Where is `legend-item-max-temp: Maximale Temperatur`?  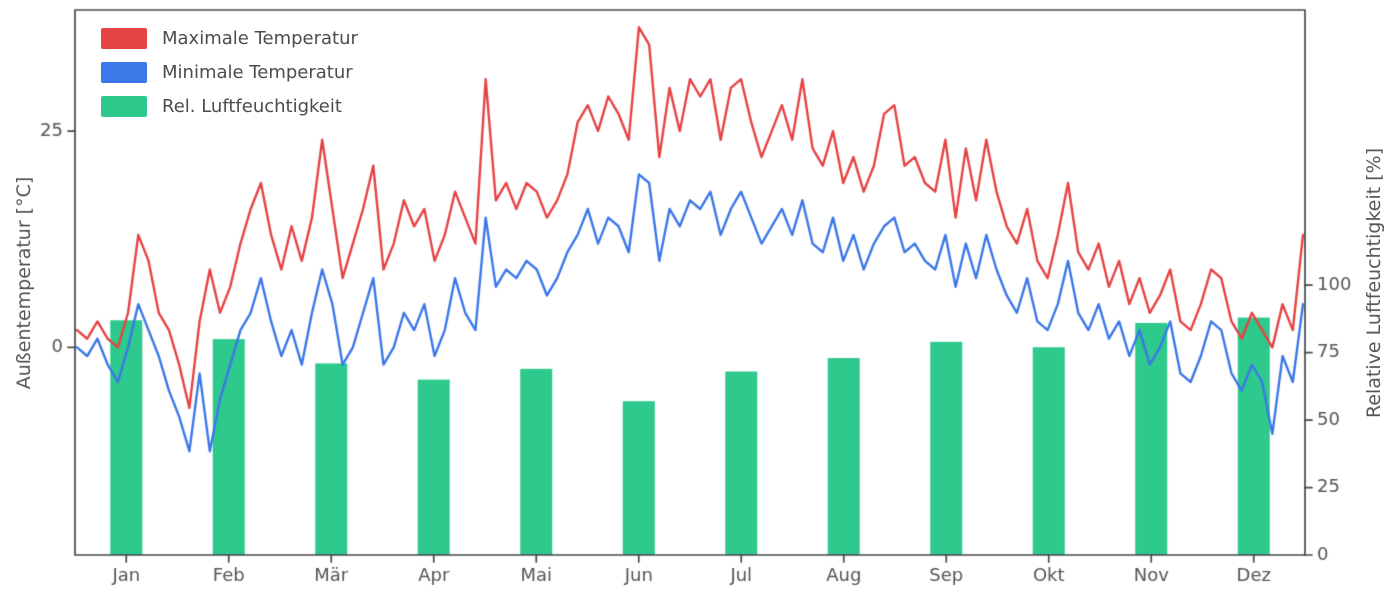 legend-item-max-temp: Maximale Temperatur is located at coordinates (229, 38).